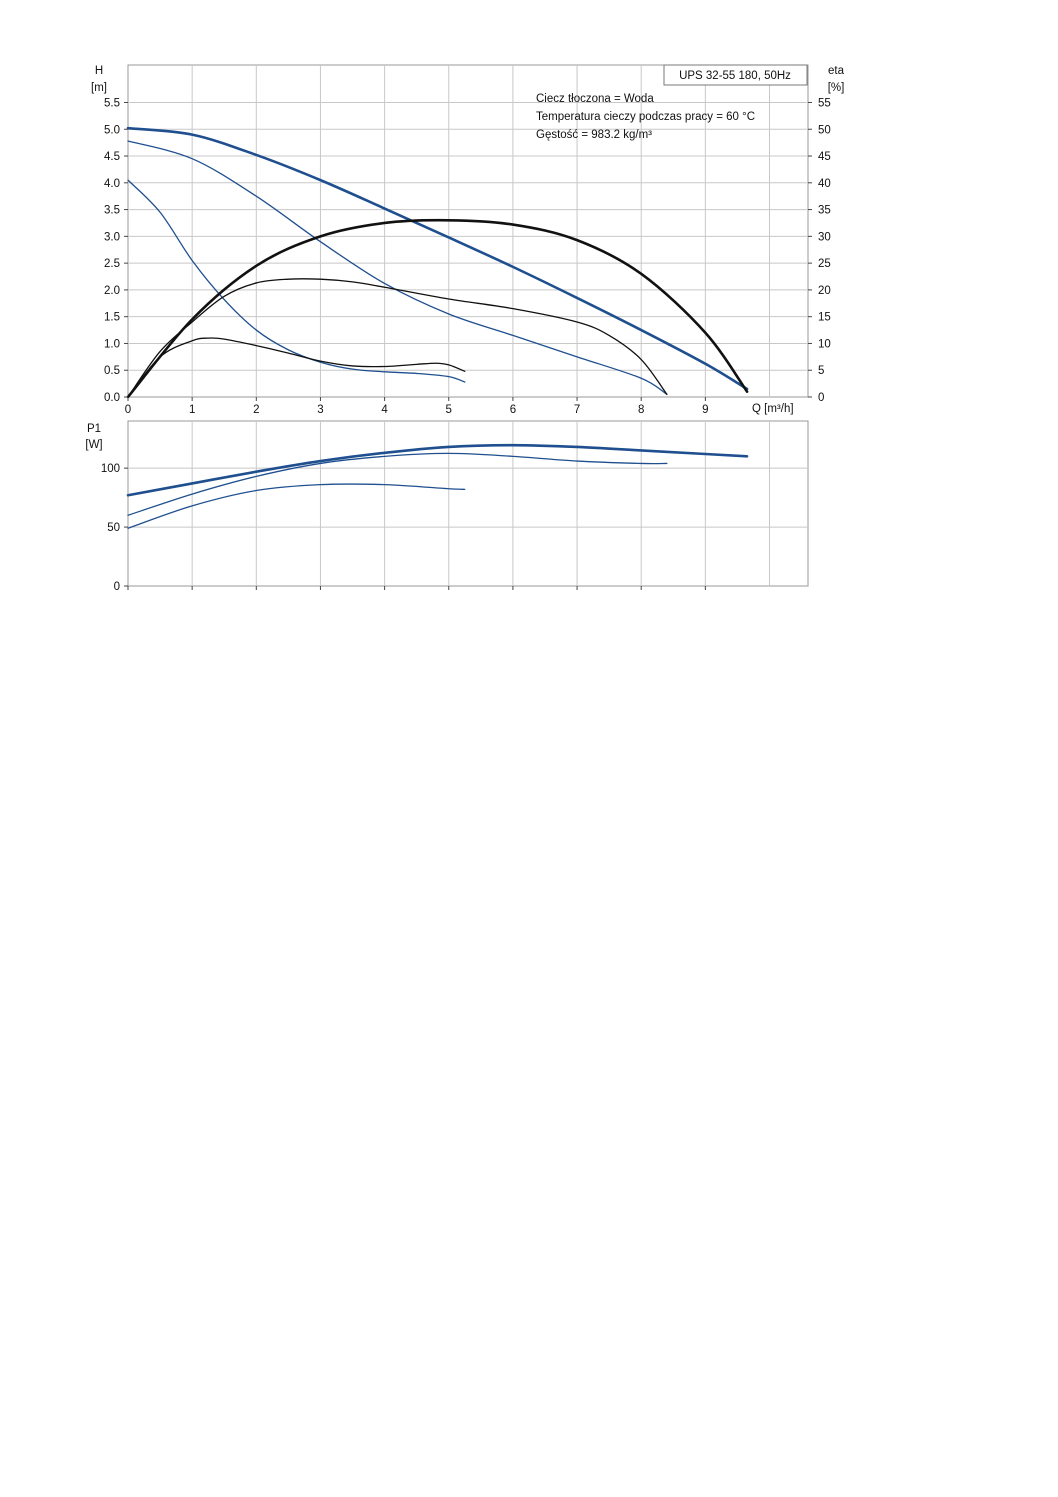 The width and height of the screenshot is (1058, 1497). I want to click on x-axis-label: Q [m³/h], so click(773, 409).